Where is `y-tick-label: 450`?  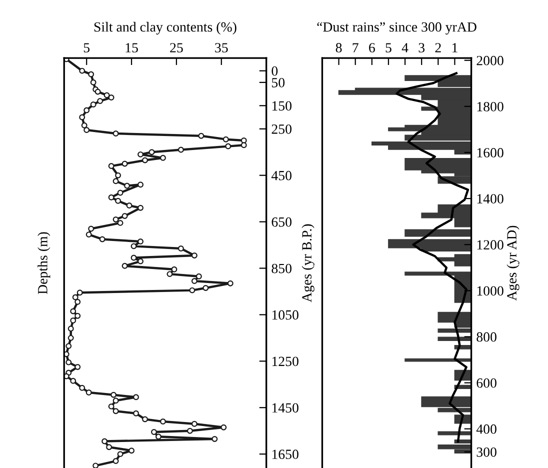
y-tick-label: 450 is located at coordinates (281, 175).